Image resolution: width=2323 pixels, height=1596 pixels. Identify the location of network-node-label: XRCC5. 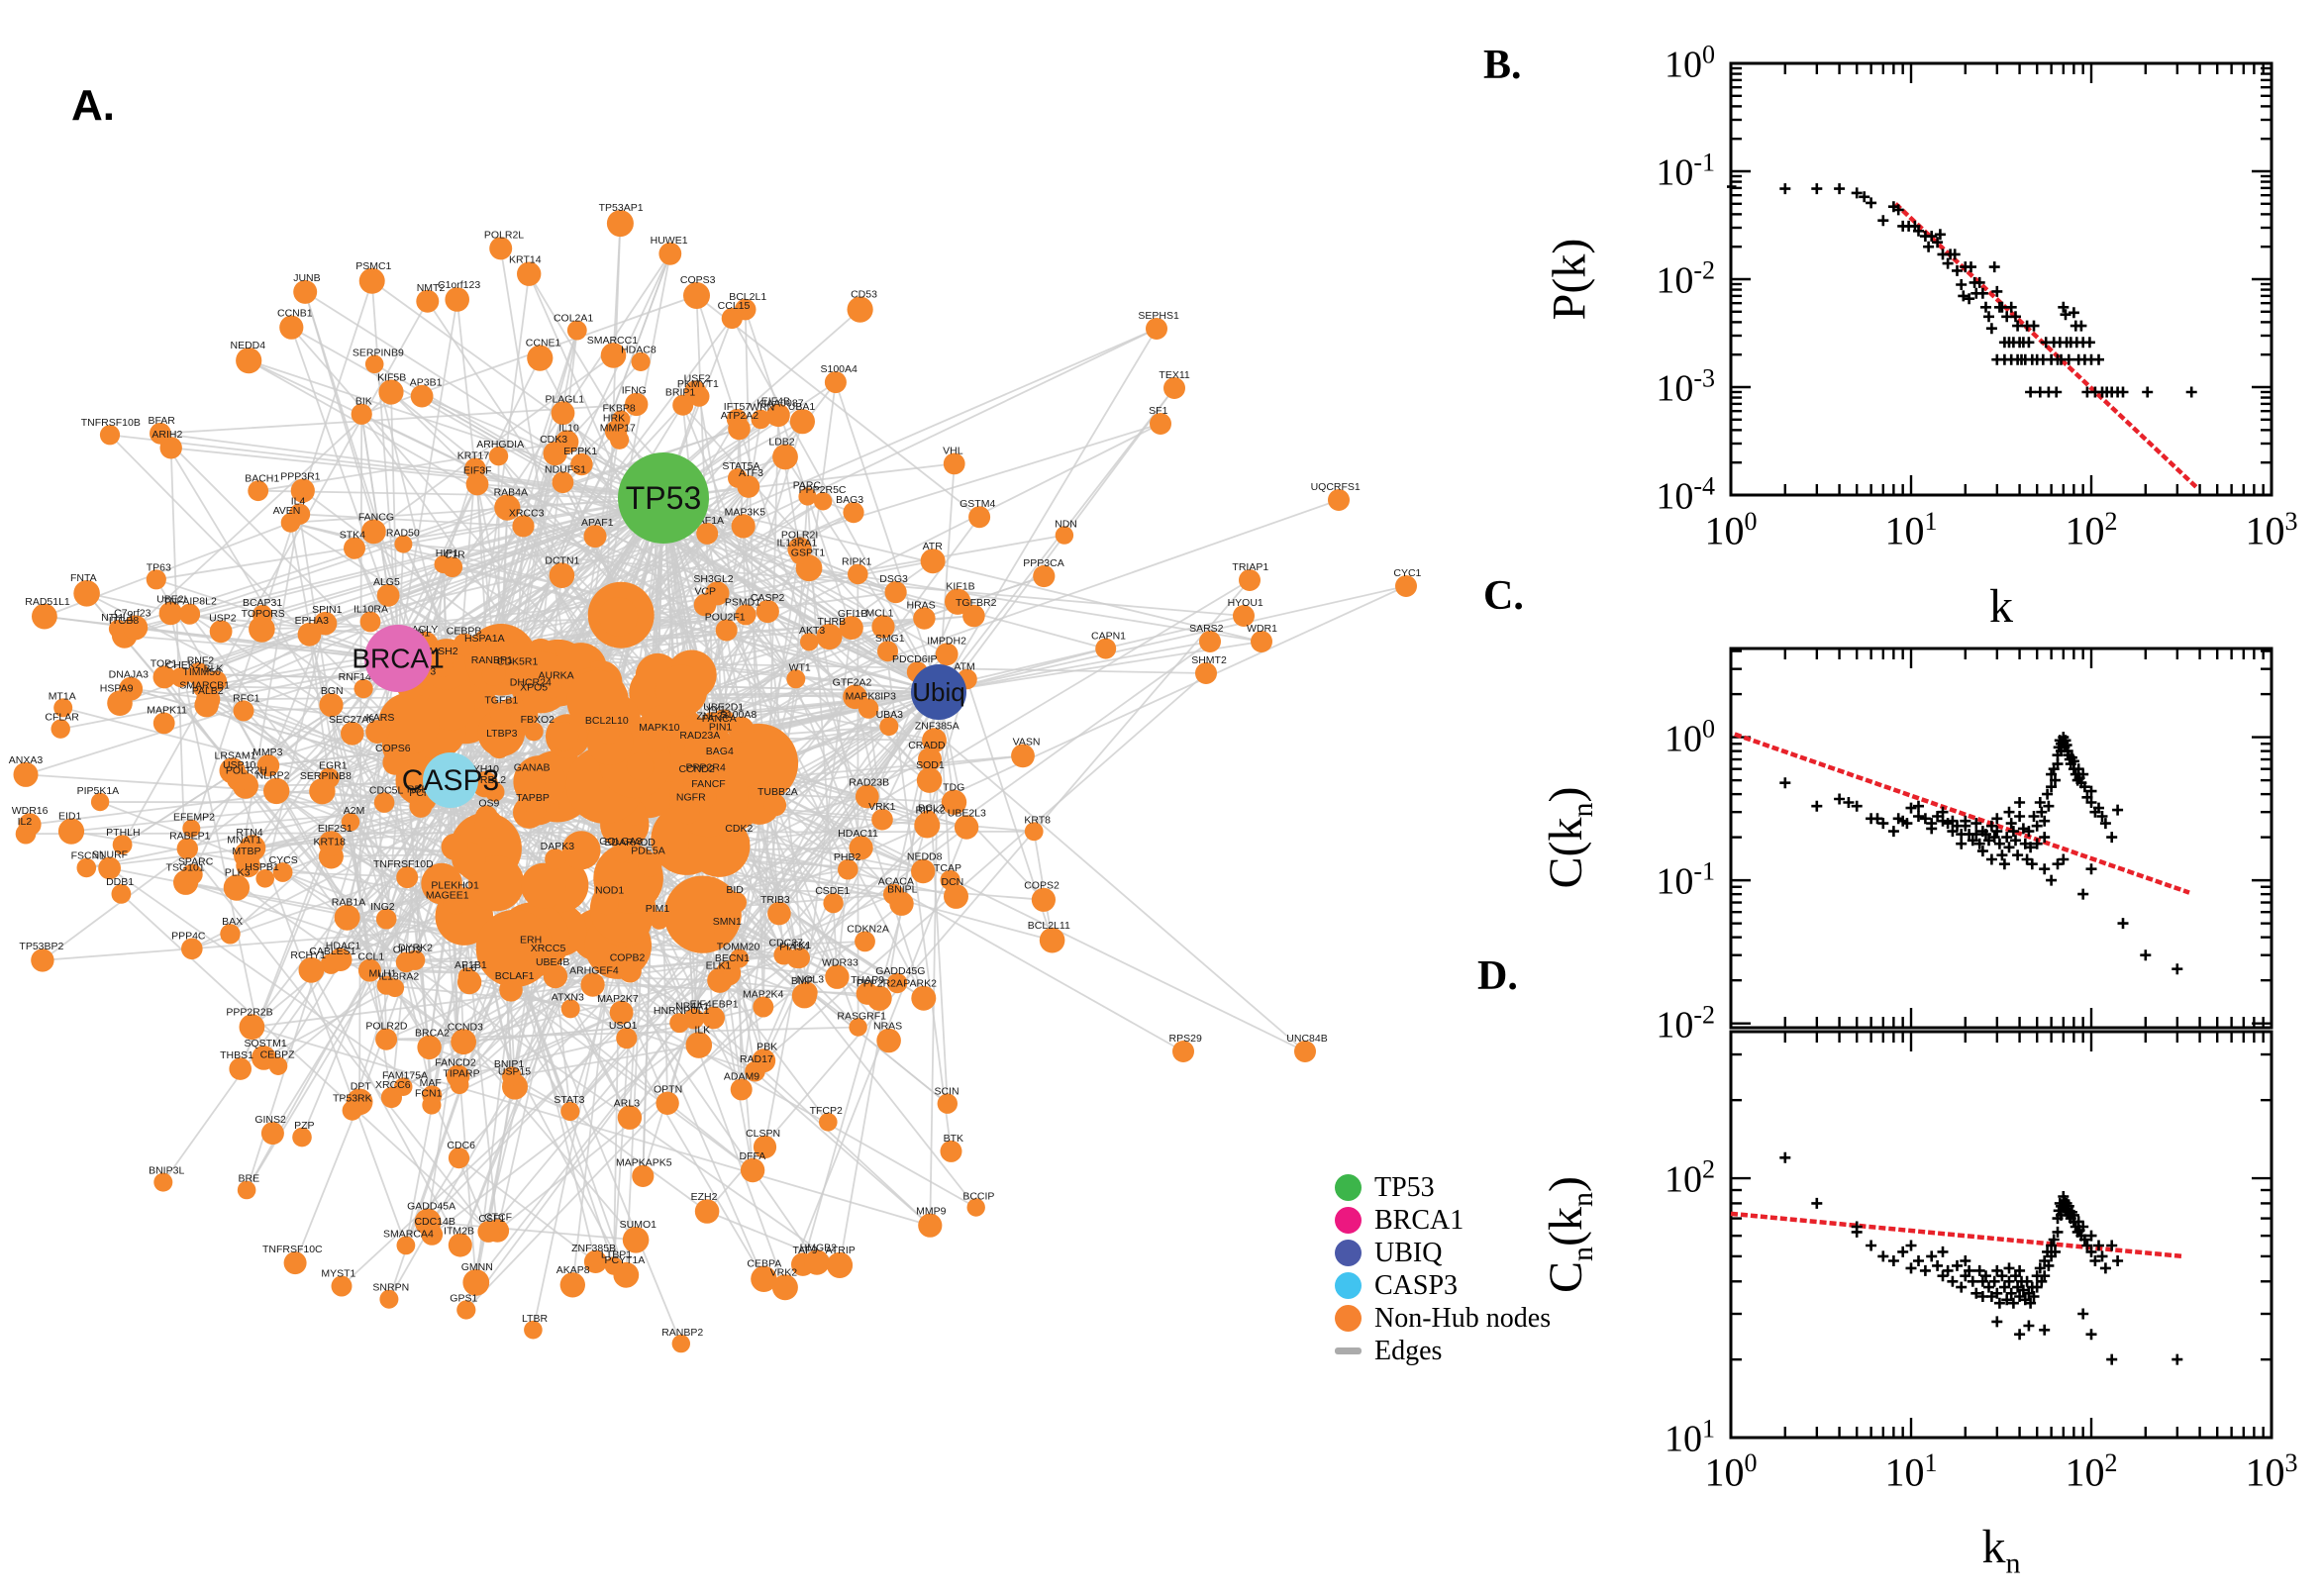
(548, 948).